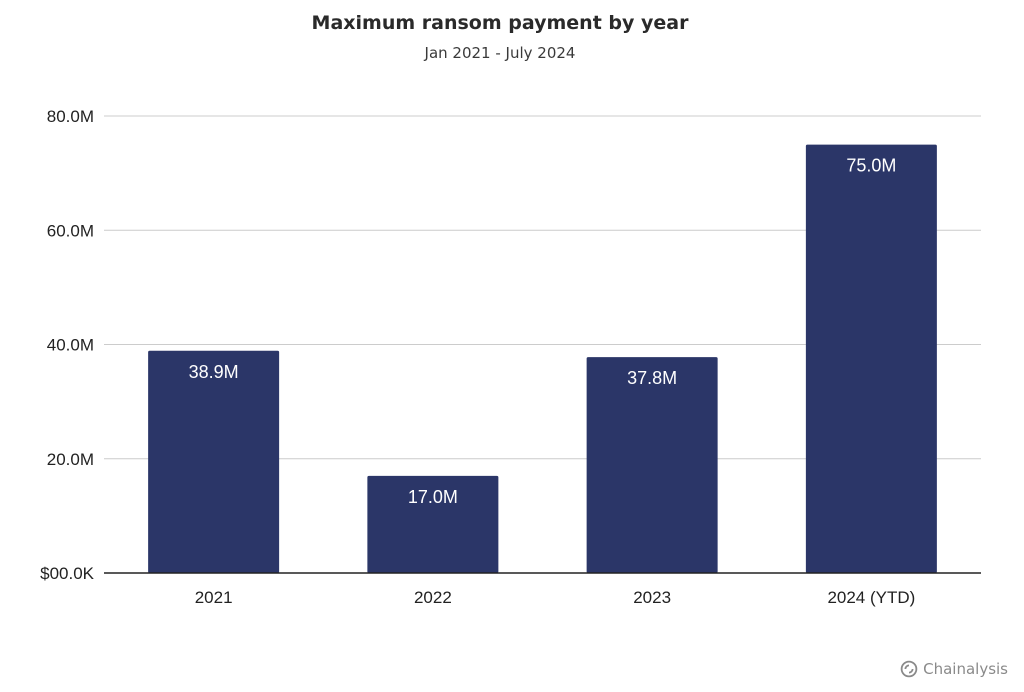 The image size is (1024, 692). Describe the element at coordinates (871, 166) in the screenshot. I see `data-label: 75.0M` at that location.